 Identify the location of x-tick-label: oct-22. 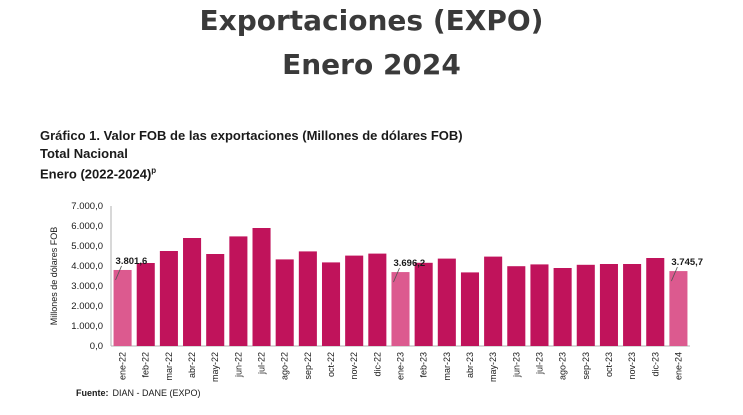
(331, 364).